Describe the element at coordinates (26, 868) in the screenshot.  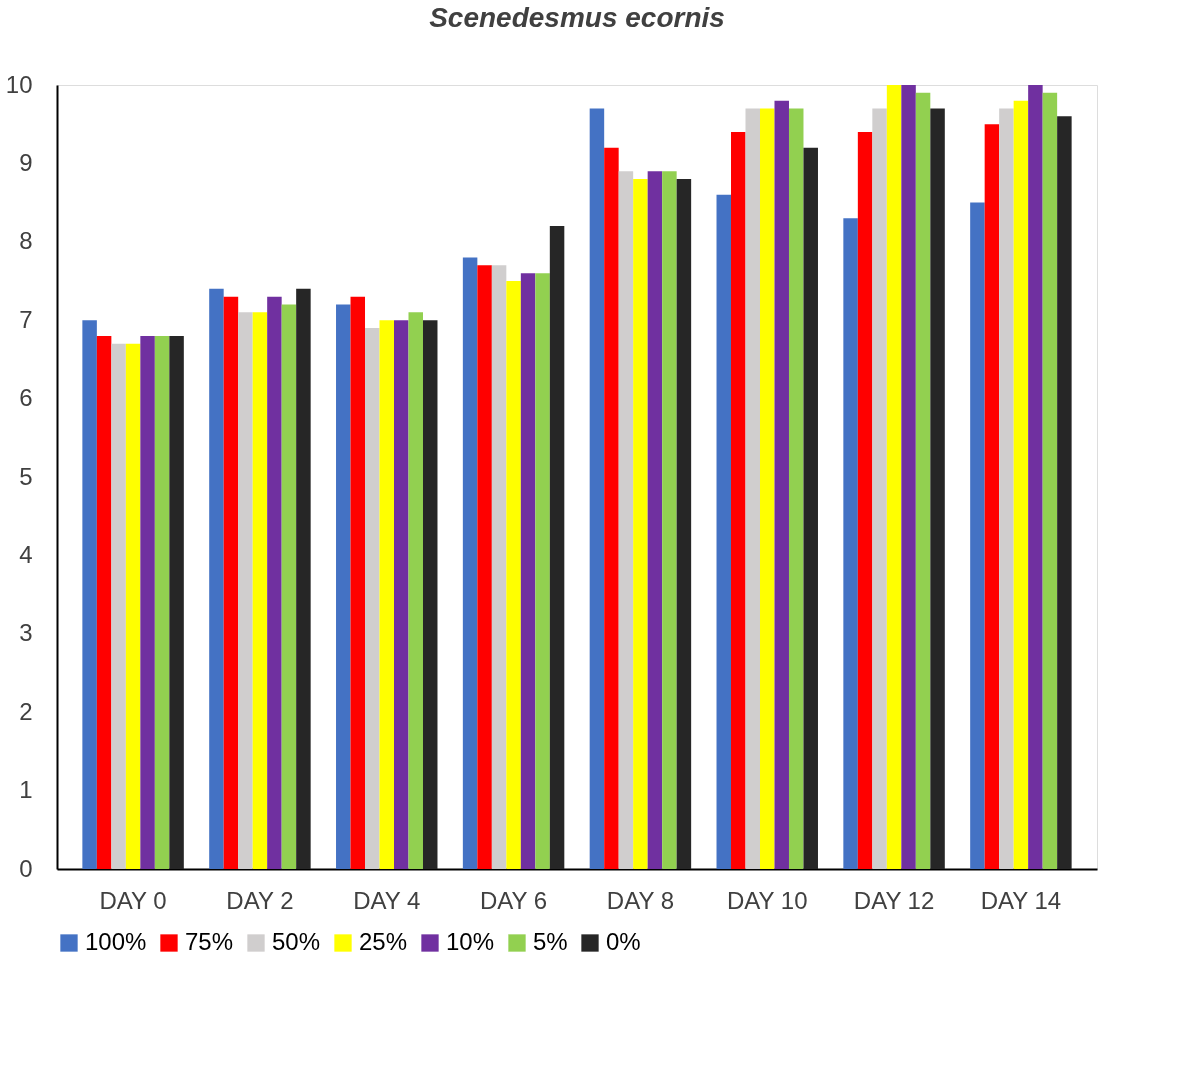
I see `y-tick-label: 0` at that location.